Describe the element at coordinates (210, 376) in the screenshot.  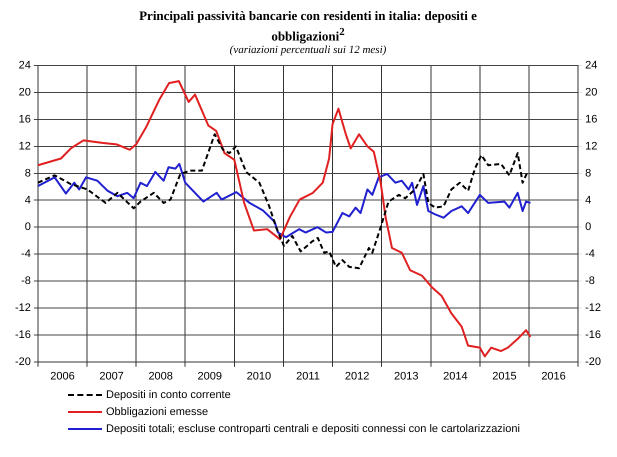
I see `x-tick-label: 2009` at that location.